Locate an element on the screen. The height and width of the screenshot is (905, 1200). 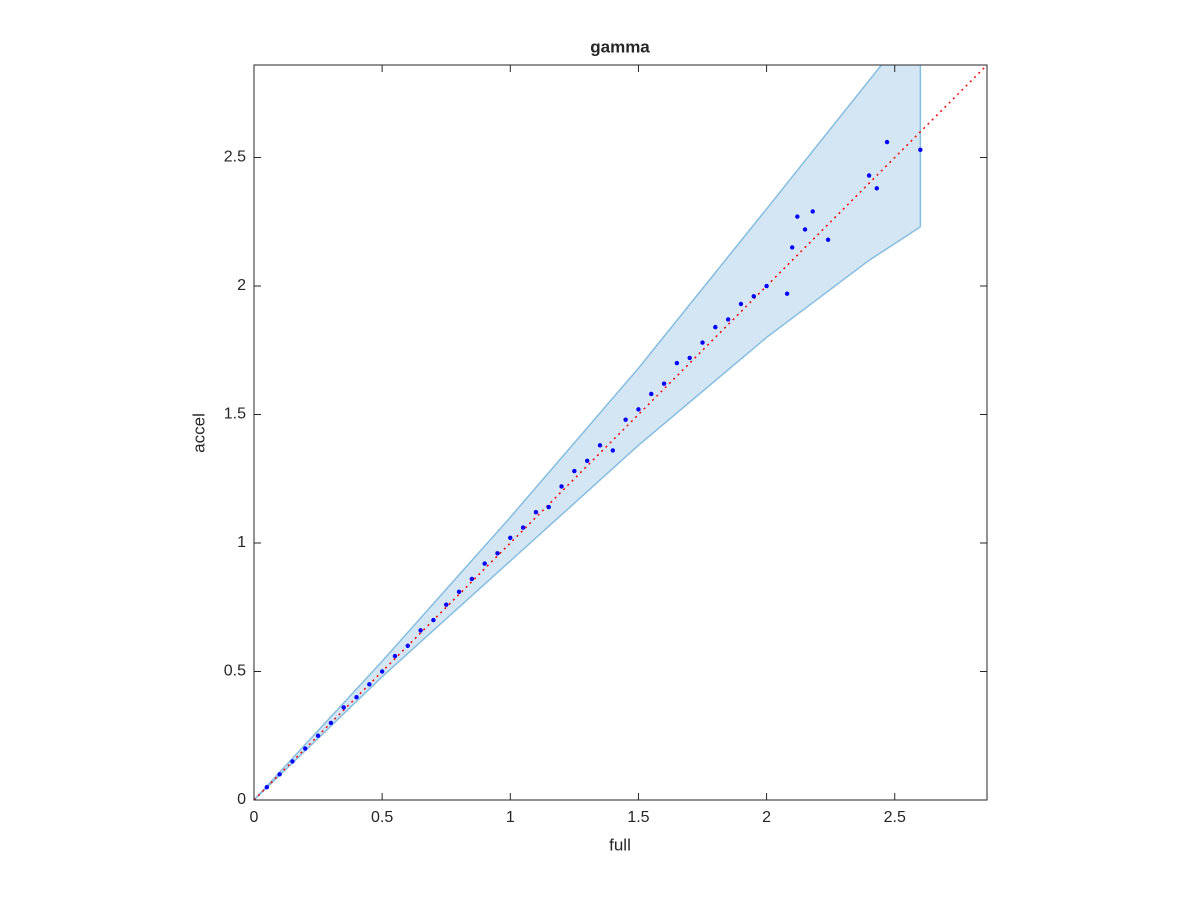
x-tick-label: 0 is located at coordinates (254, 817).